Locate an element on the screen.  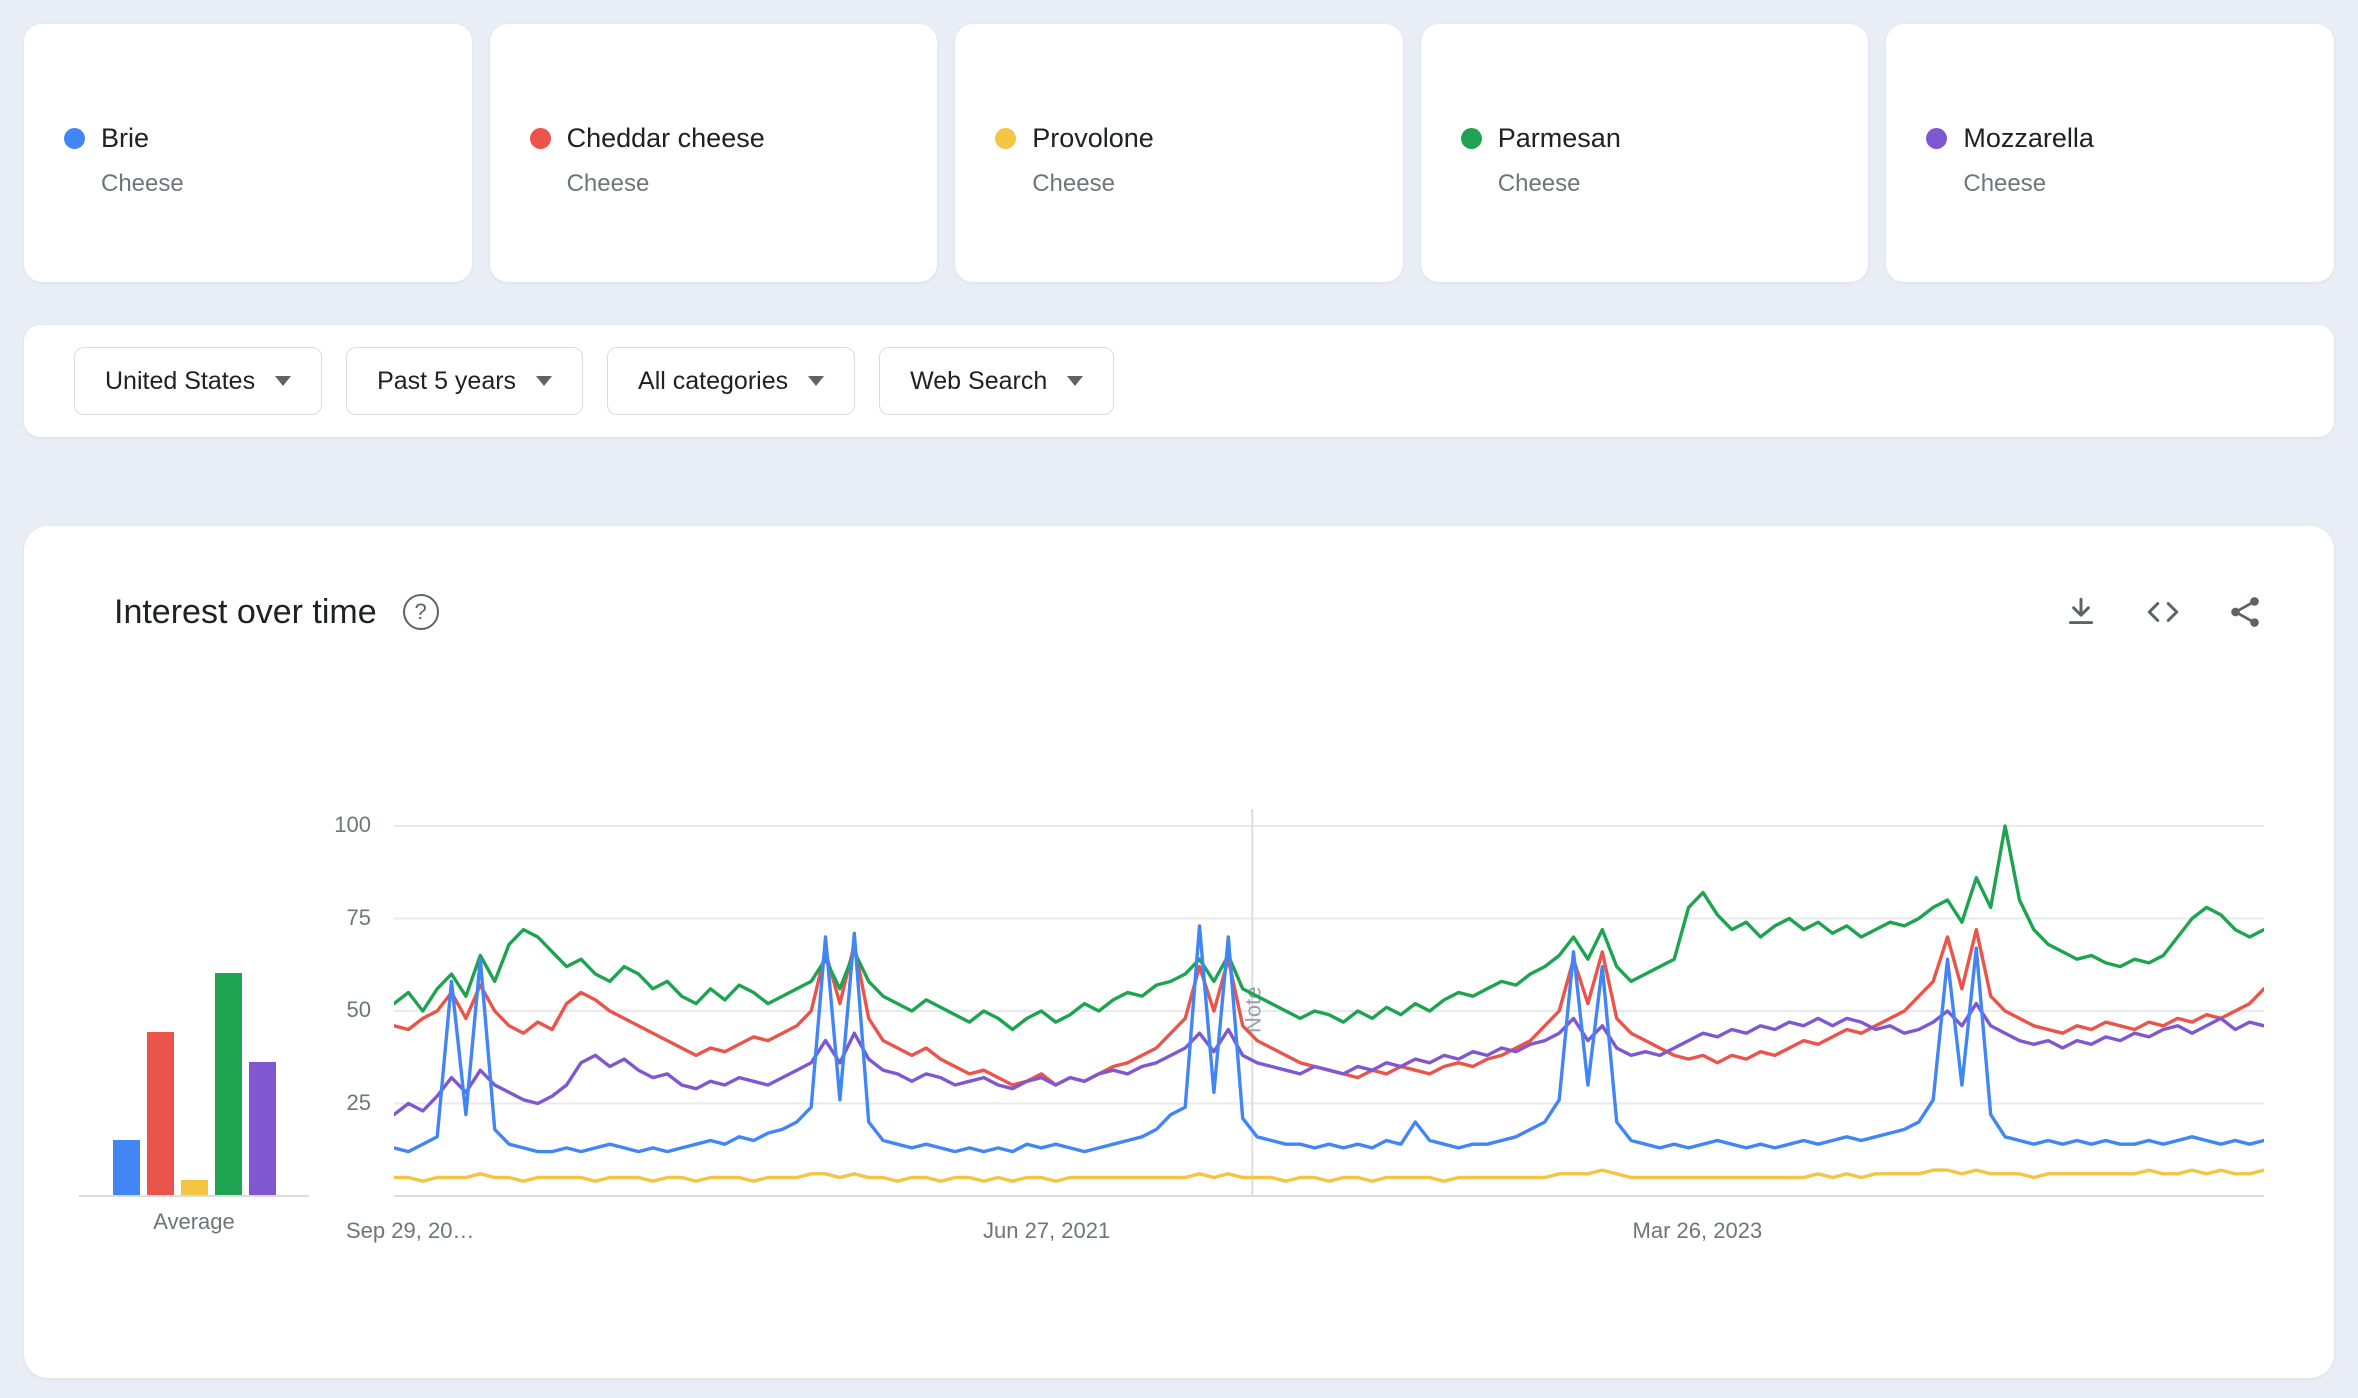
term-label: Brie is located at coordinates (125, 138).